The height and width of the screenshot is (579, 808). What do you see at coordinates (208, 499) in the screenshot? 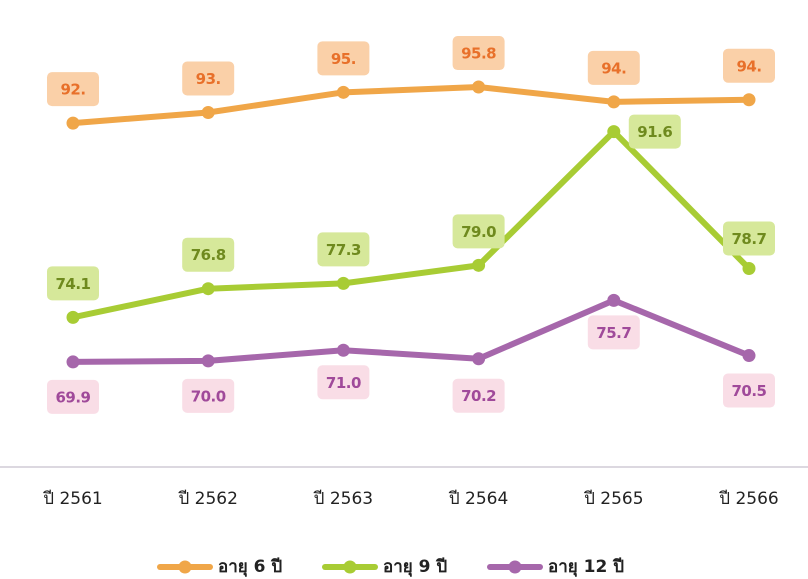
I see `x-tick-label: ปี 2562` at bounding box center [208, 499].